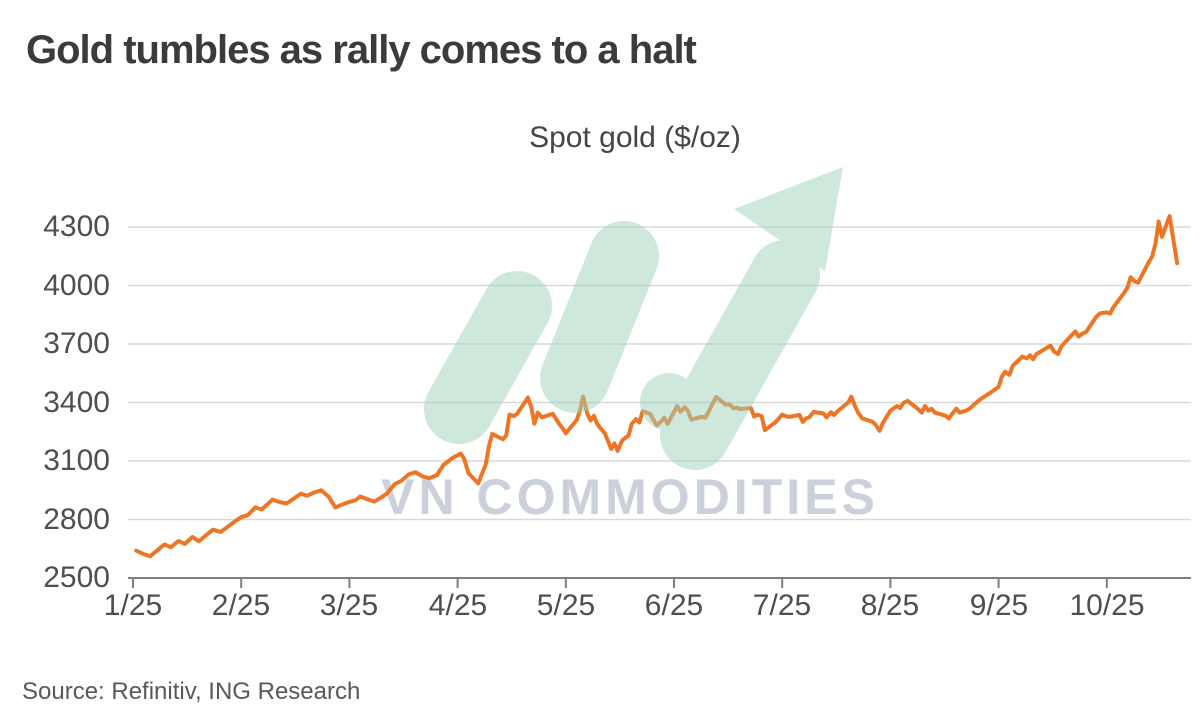 Image resolution: width=1200 pixels, height=714 pixels. What do you see at coordinates (76, 519) in the screenshot?
I see `y-axis-label: 2800` at bounding box center [76, 519].